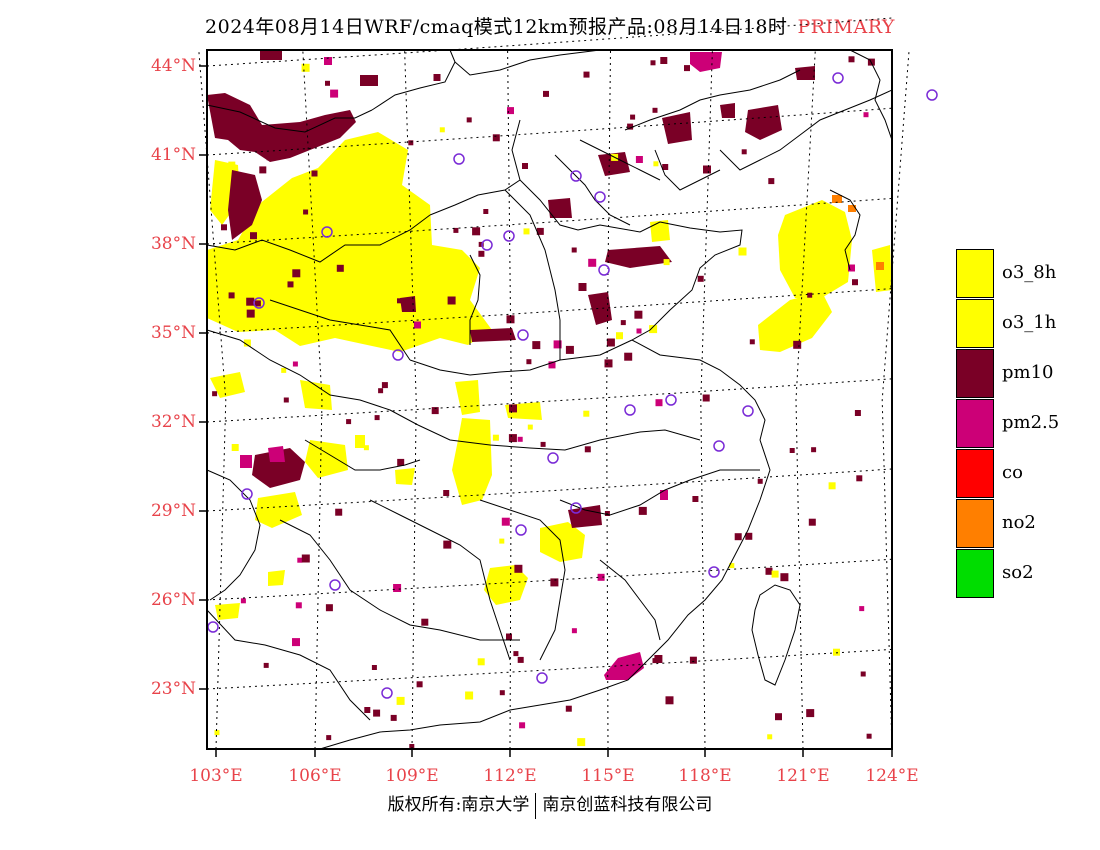  I want to click on legend-label: no2, so click(1019, 522).